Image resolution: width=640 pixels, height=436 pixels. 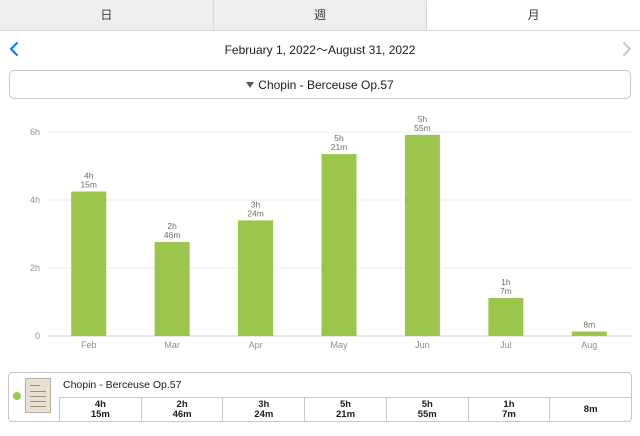 I want to click on piece-selector-label: Chopin - Berceuse Op.57, so click(x=326, y=84).